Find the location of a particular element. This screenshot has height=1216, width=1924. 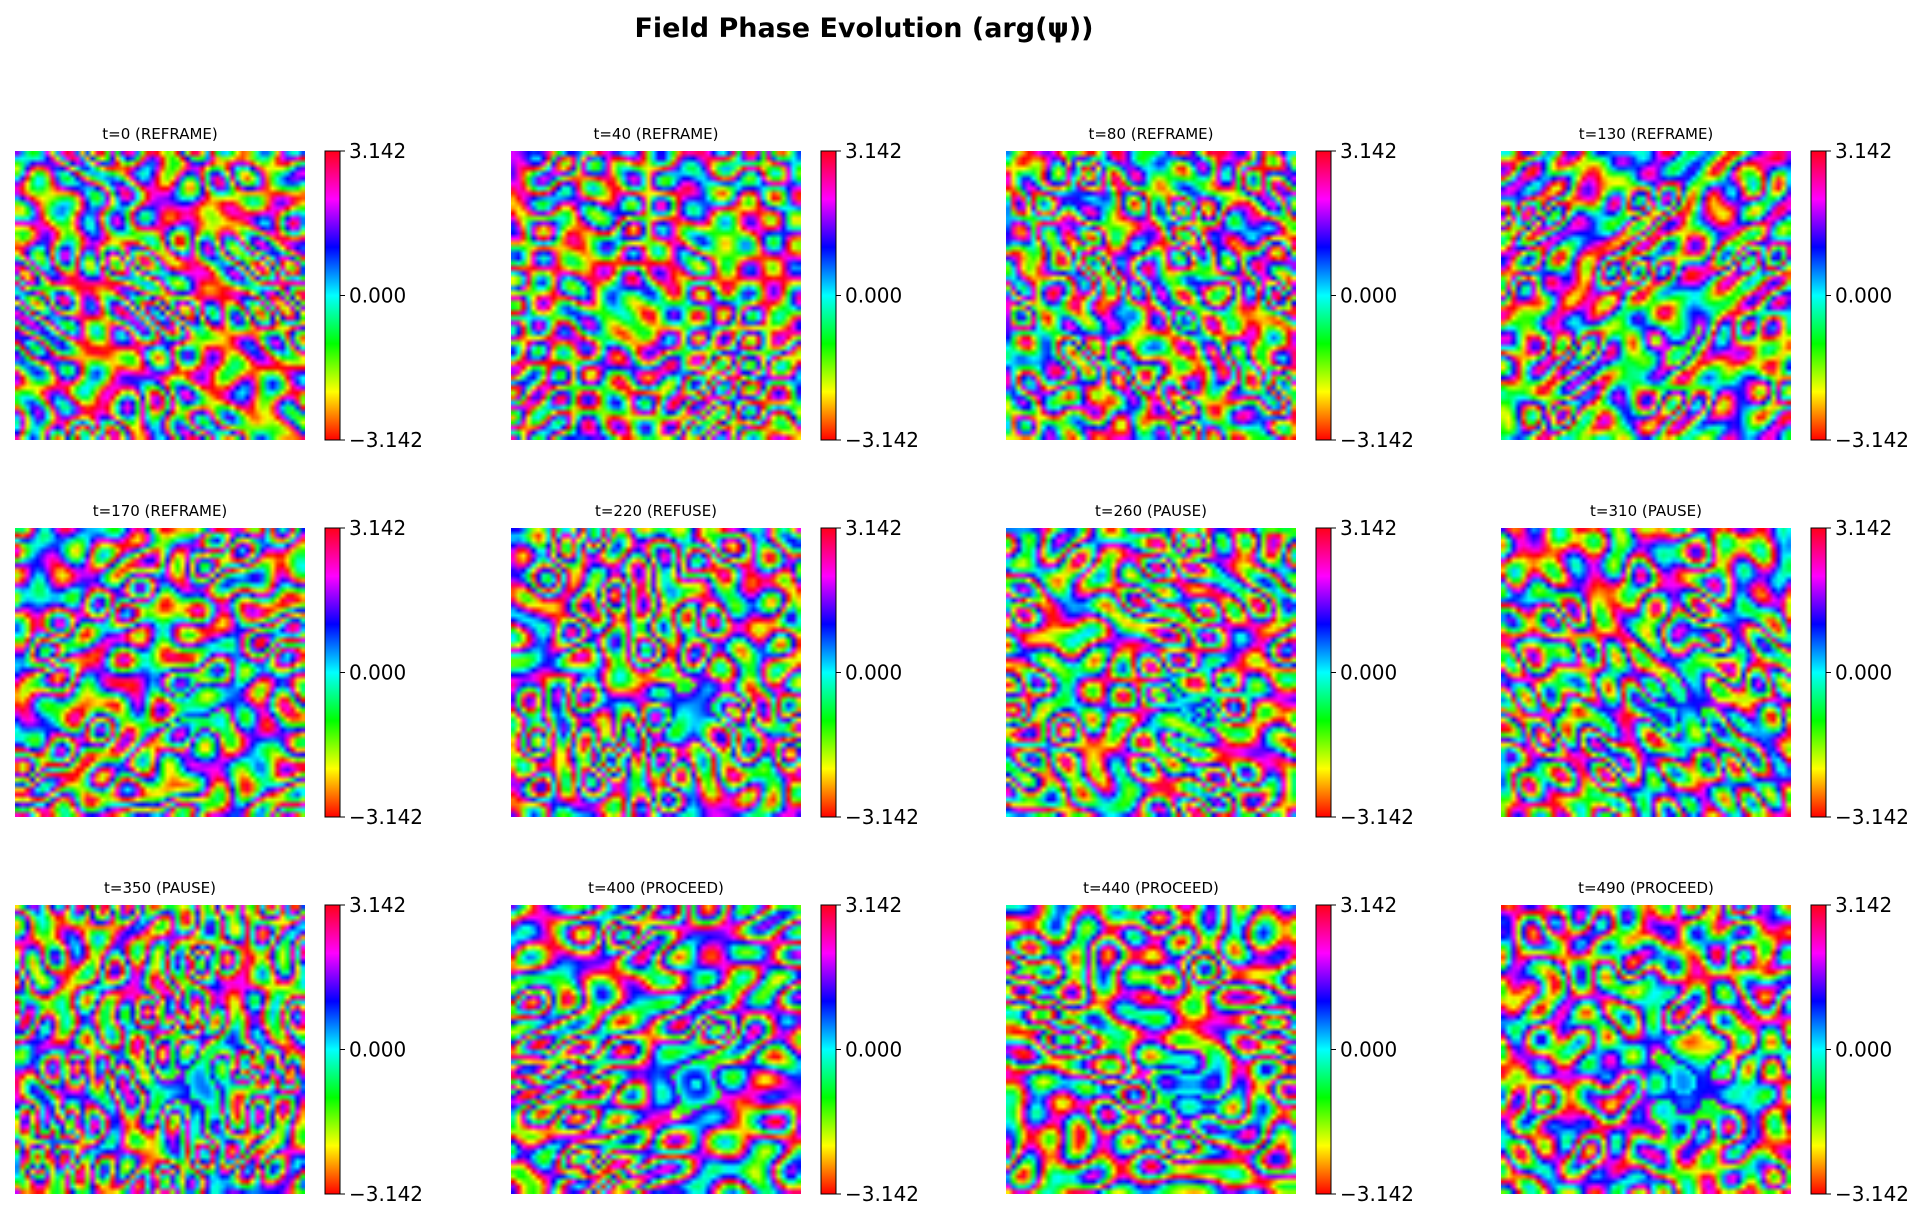

panel-title: t=260 (PAUSE) is located at coordinates (1151, 511).